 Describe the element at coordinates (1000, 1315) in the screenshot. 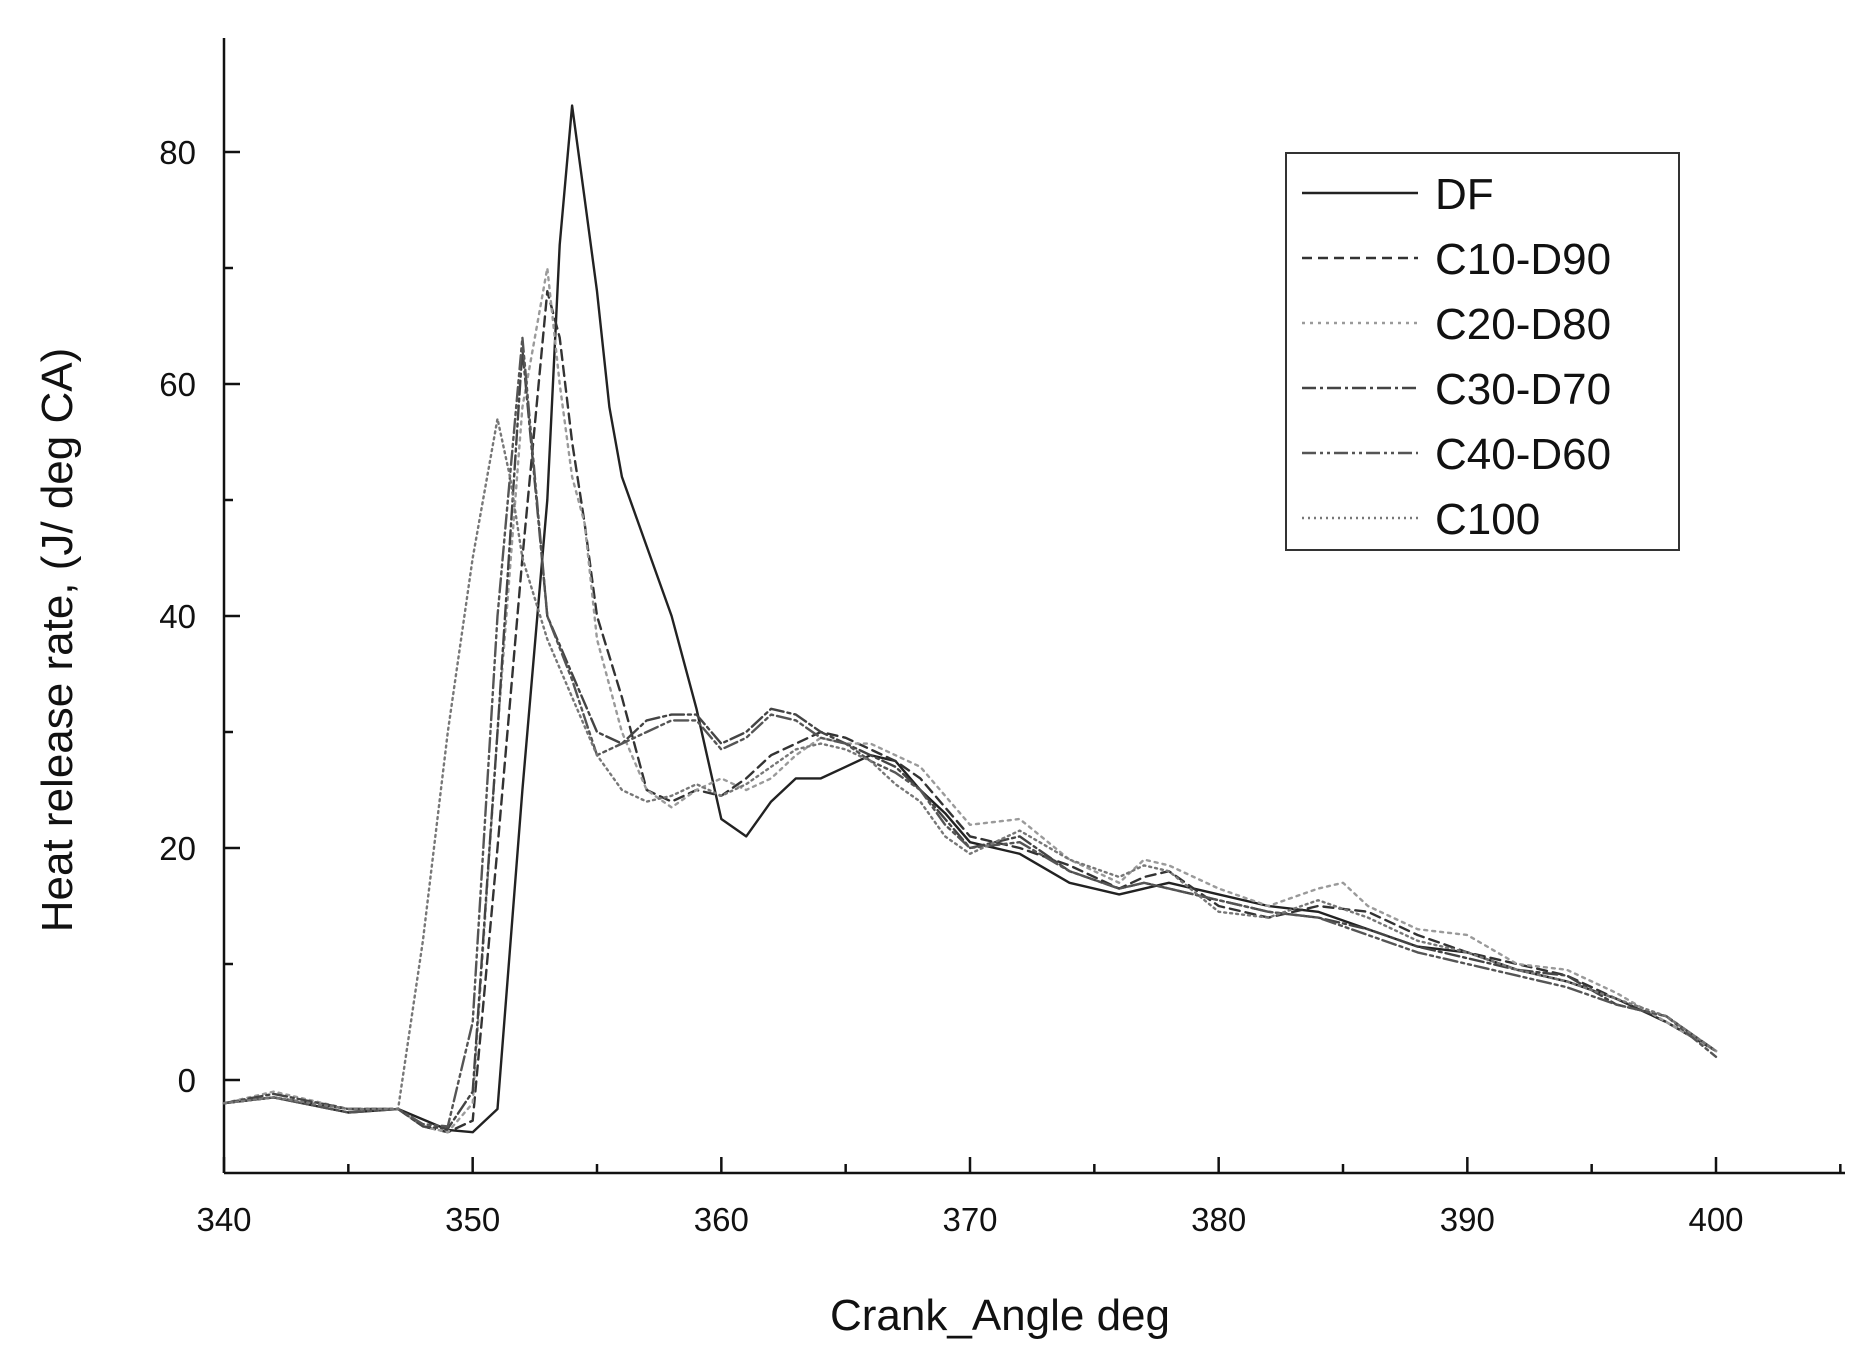

I see `x-axis-title: Crank_Angle deg` at that location.